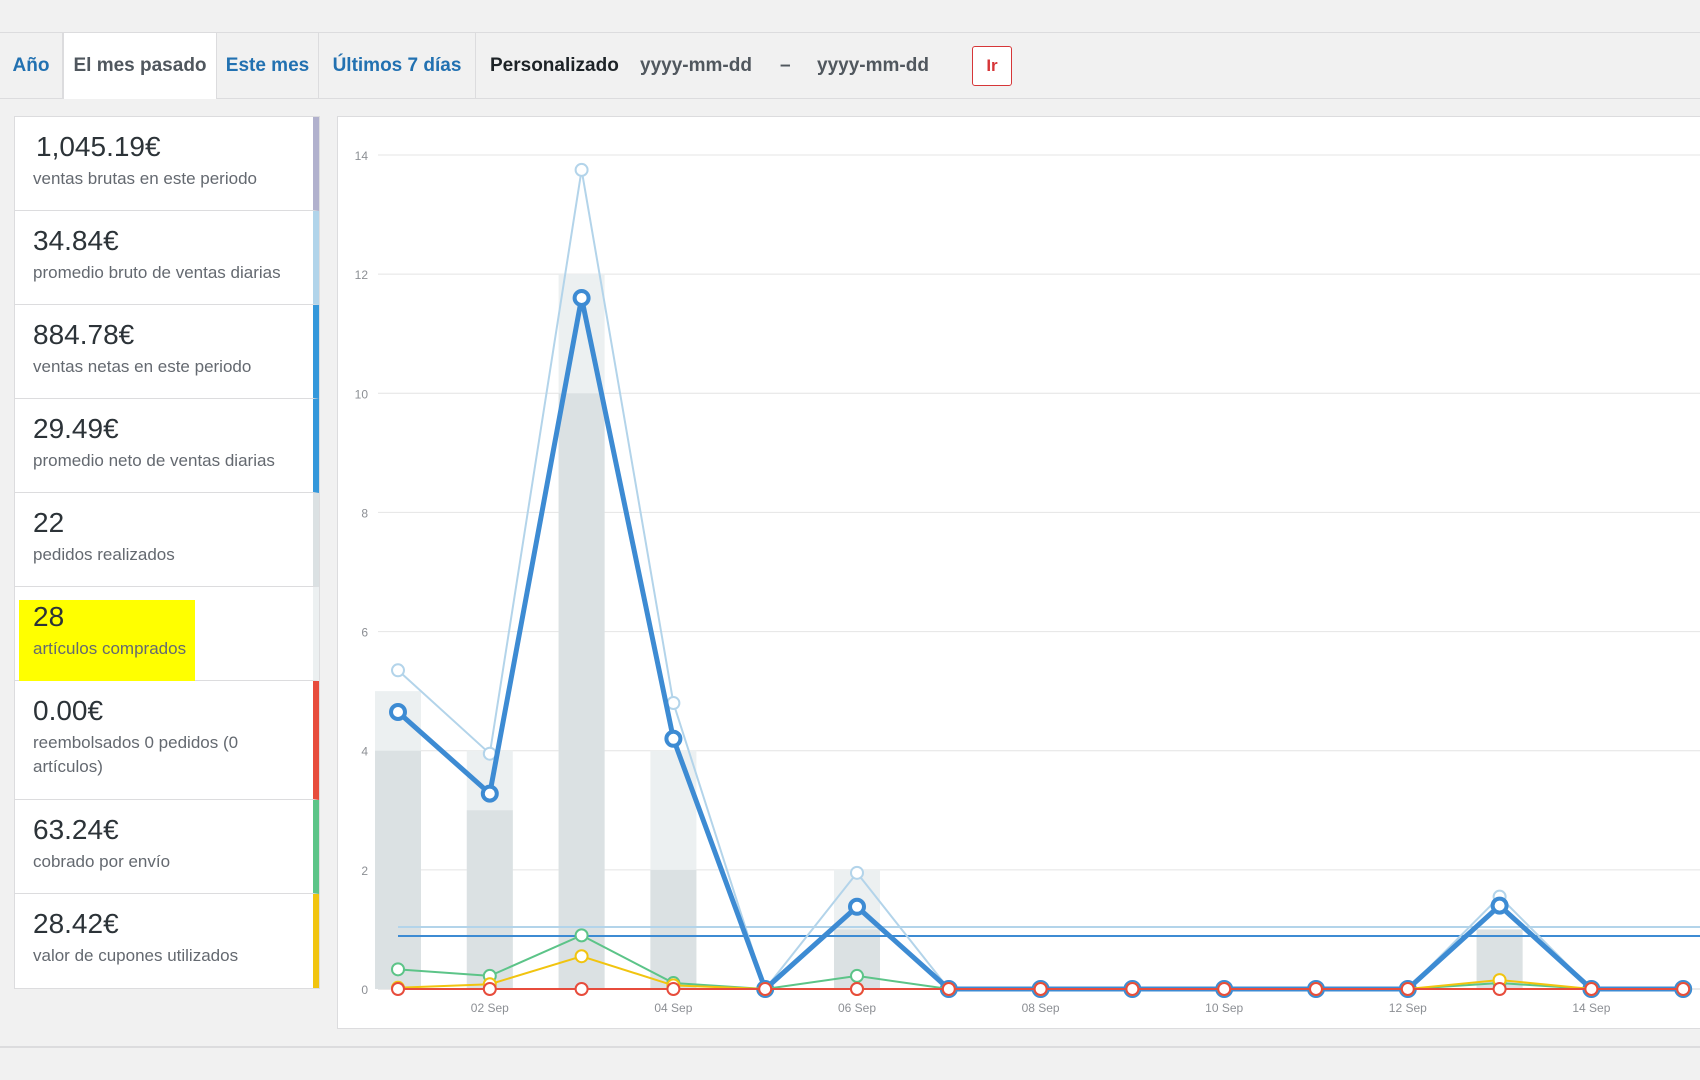 This screenshot has width=1700, height=1080. What do you see at coordinates (142, 366) in the screenshot?
I see `legend-label: ventas netas en este periodo` at bounding box center [142, 366].